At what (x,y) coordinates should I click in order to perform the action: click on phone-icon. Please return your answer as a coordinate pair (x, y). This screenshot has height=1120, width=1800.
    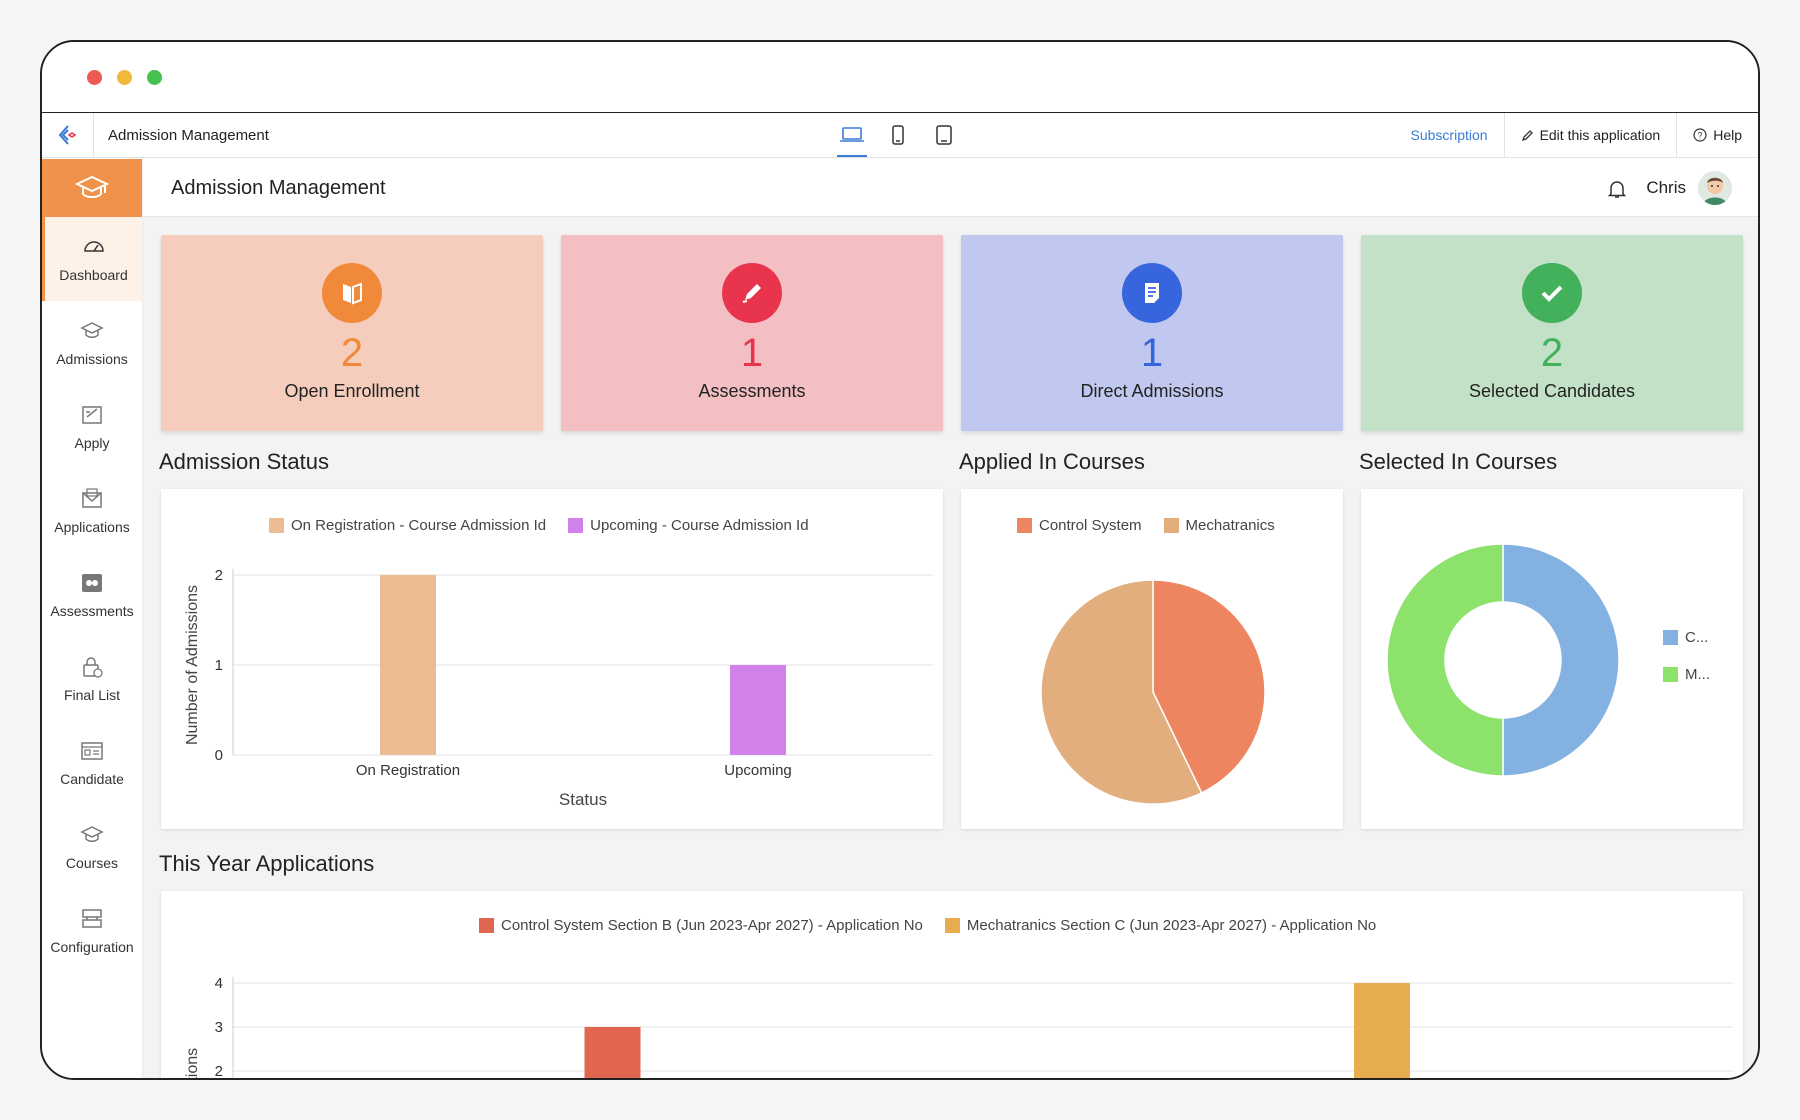
    Looking at the image, I should click on (898, 135).